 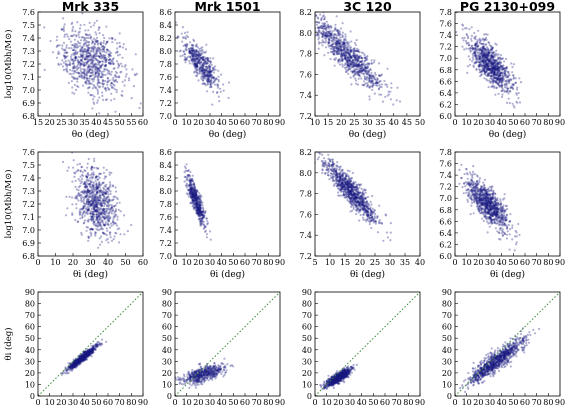 What do you see at coordinates (368, 134) in the screenshot?
I see `x-axis-label: θo (deg)` at bounding box center [368, 134].